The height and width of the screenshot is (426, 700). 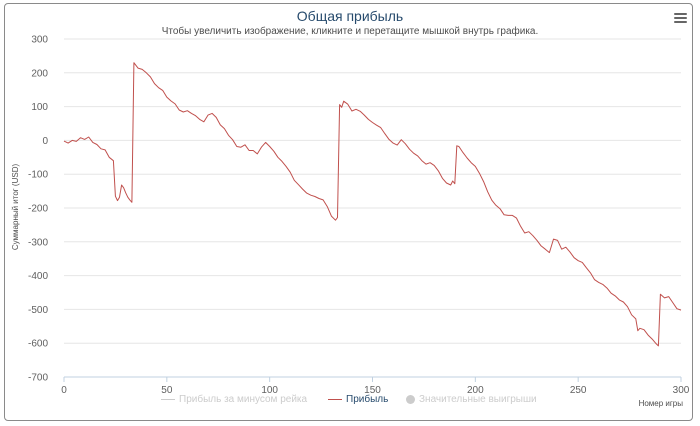 What do you see at coordinates (681, 18) in the screenshot?
I see `hamburger-menu-icon` at bounding box center [681, 18].